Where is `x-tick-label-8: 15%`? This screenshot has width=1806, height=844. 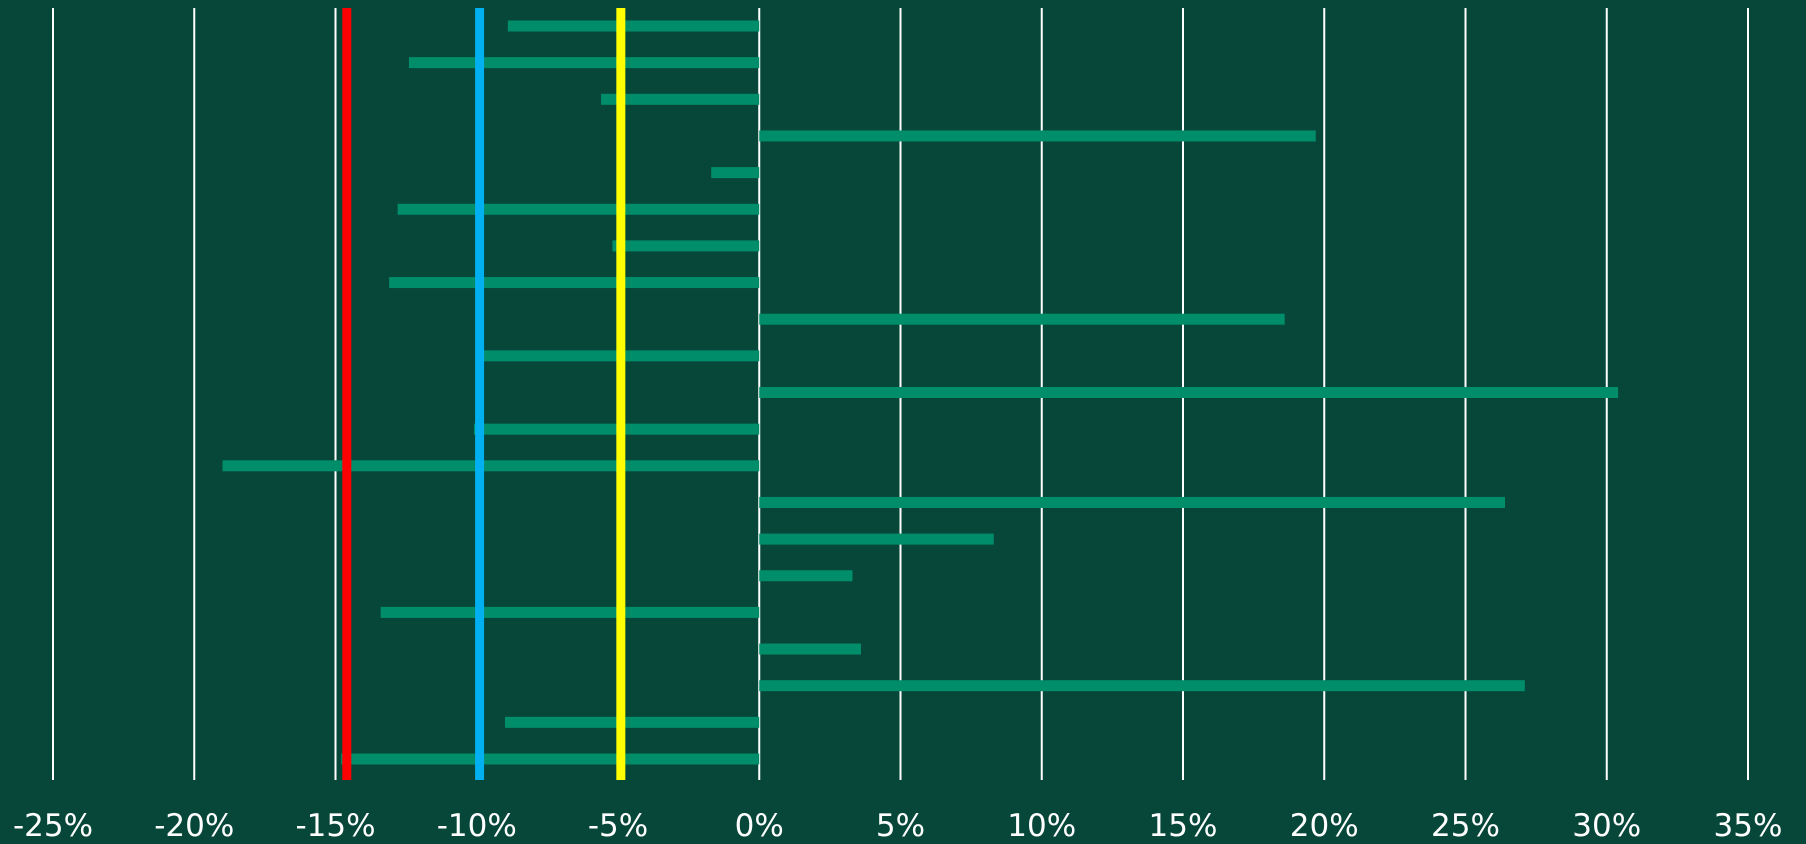
x-tick-label-8: 15% is located at coordinates (1183, 826).